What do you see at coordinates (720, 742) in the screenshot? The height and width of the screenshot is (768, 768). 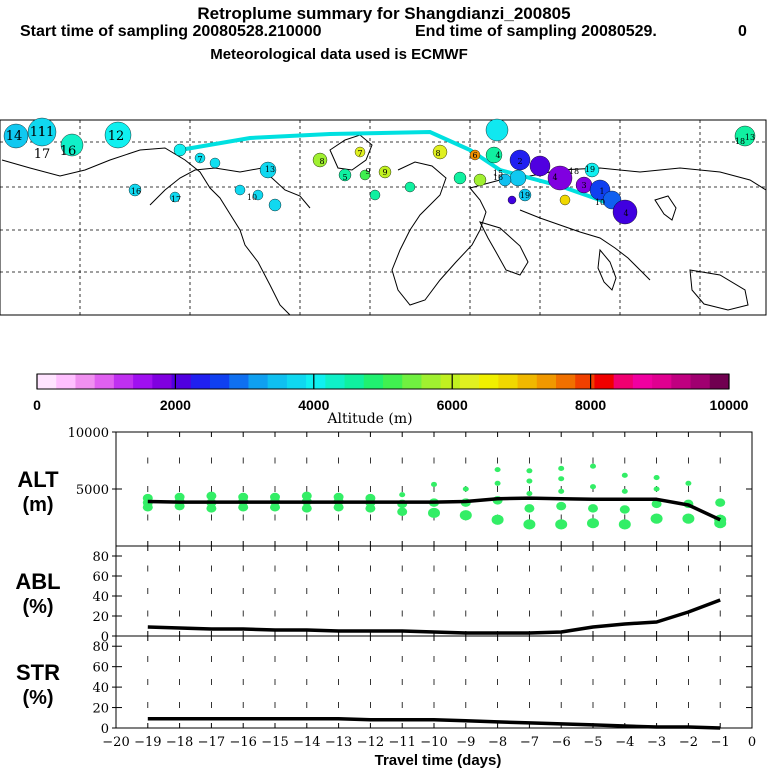 I see `x-tick-label: −1` at bounding box center [720, 742].